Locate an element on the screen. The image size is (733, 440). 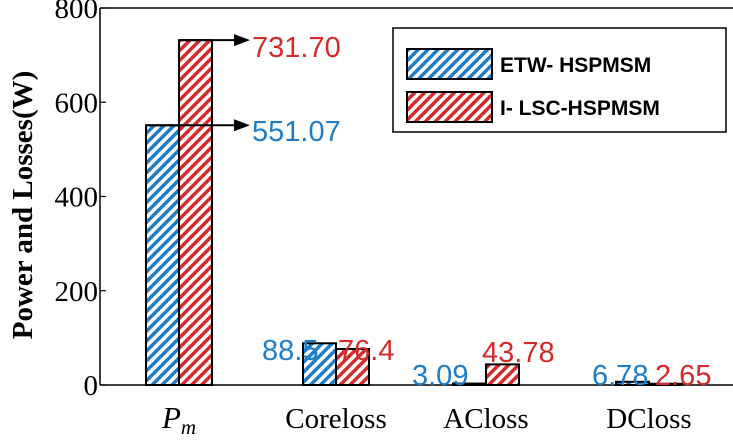
callout-arrows is located at coordinates (198, 83).